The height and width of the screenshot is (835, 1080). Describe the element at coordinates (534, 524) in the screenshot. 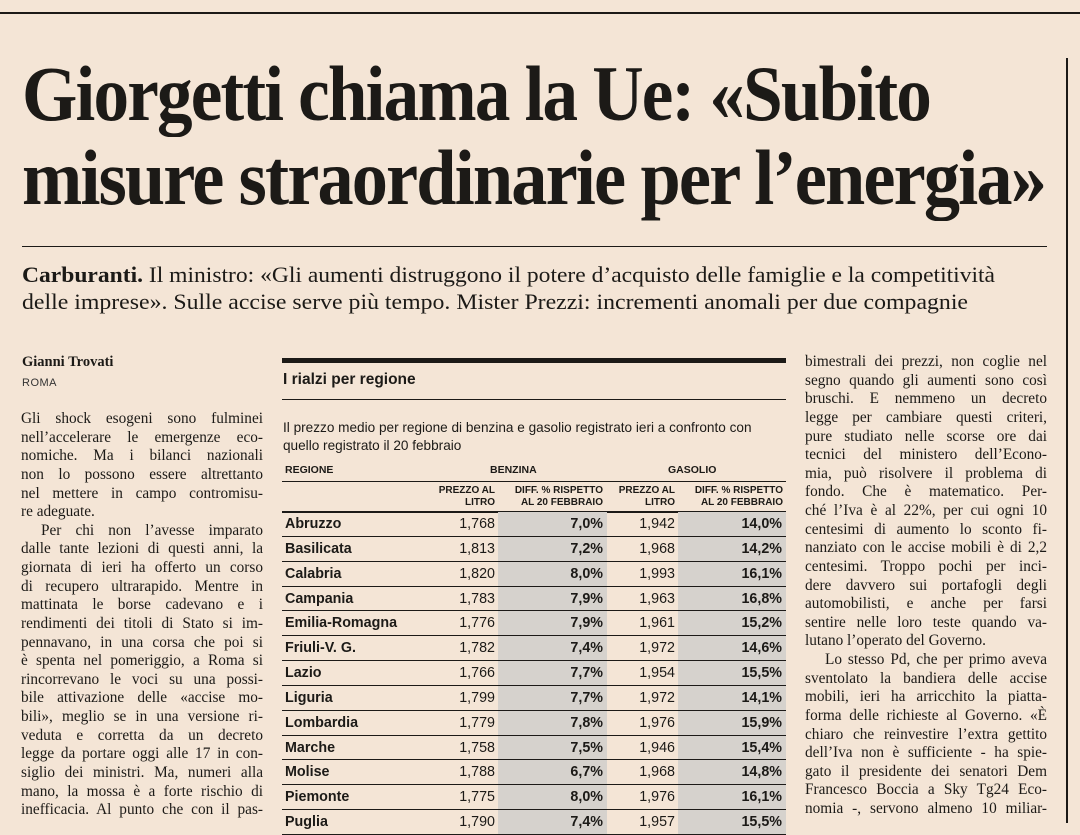

I see `table-row: Abruzzo 1,768 7,0% 1,942 14,0%` at that location.